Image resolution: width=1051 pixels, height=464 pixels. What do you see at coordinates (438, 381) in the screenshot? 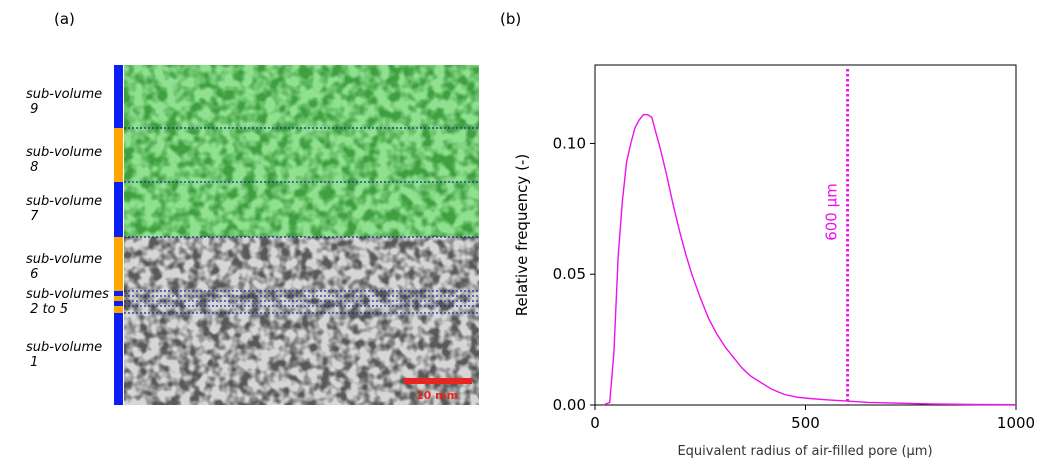
I see `scale-bar` at bounding box center [438, 381].